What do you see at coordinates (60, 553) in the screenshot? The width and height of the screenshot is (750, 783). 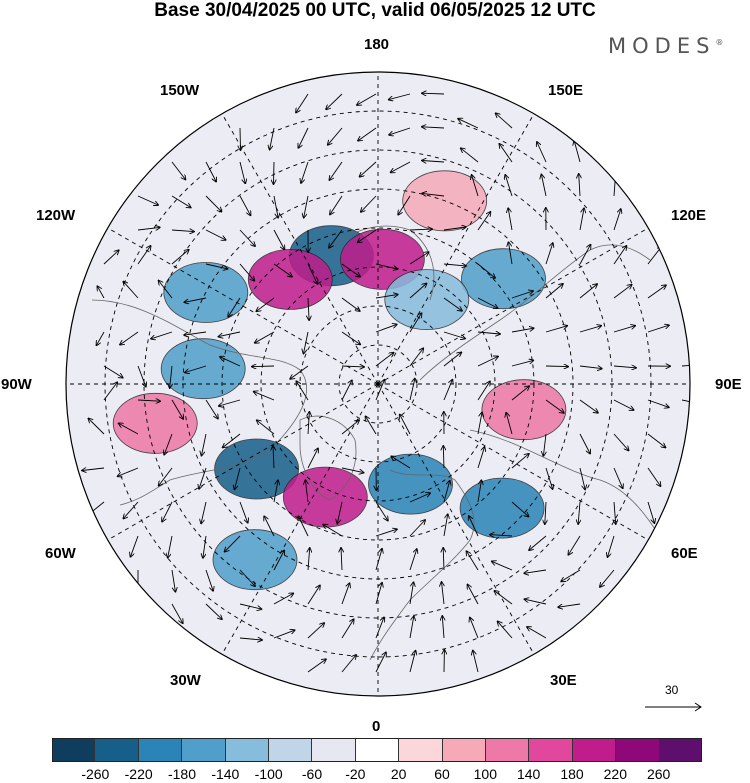 I see `label-60w: 60W` at bounding box center [60, 553].